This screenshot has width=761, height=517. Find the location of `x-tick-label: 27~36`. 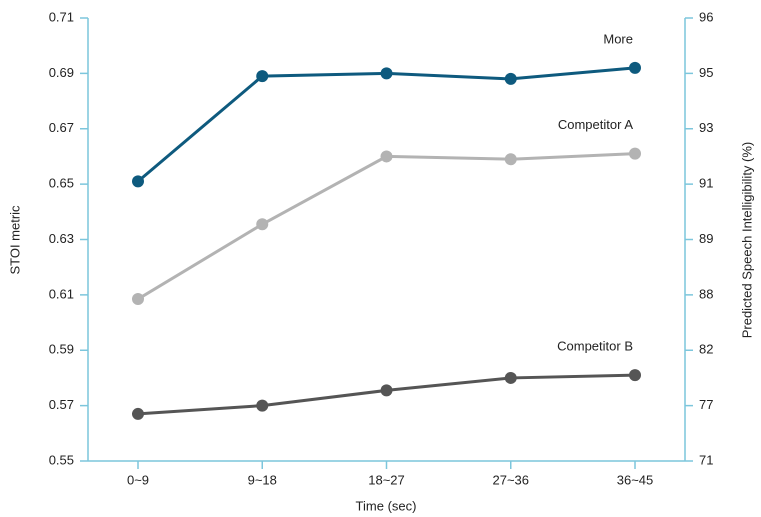

x-tick-label: 27~36 is located at coordinates (510, 479).